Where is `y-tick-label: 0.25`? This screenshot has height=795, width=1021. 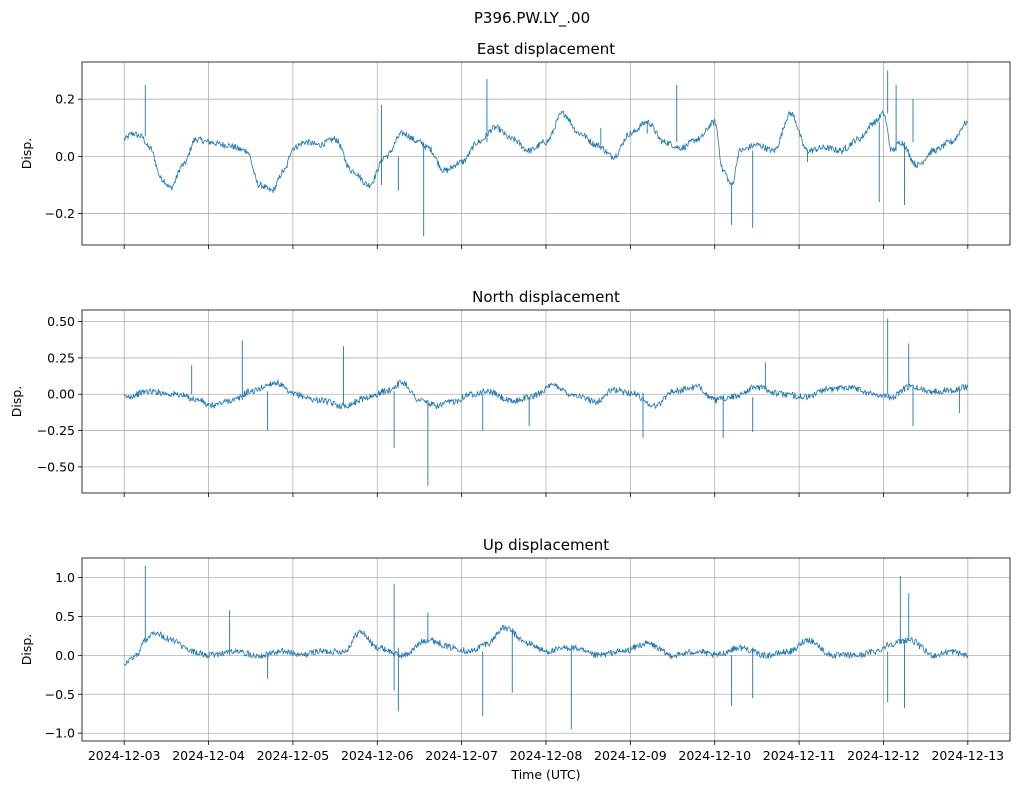
y-tick-label: 0.25 is located at coordinates (61, 357).